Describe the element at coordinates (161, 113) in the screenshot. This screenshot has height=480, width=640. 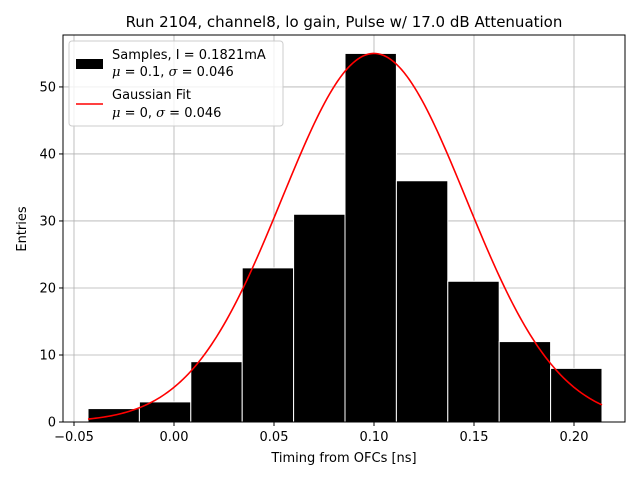
I see `legend-fit-sigma: σ` at that location.